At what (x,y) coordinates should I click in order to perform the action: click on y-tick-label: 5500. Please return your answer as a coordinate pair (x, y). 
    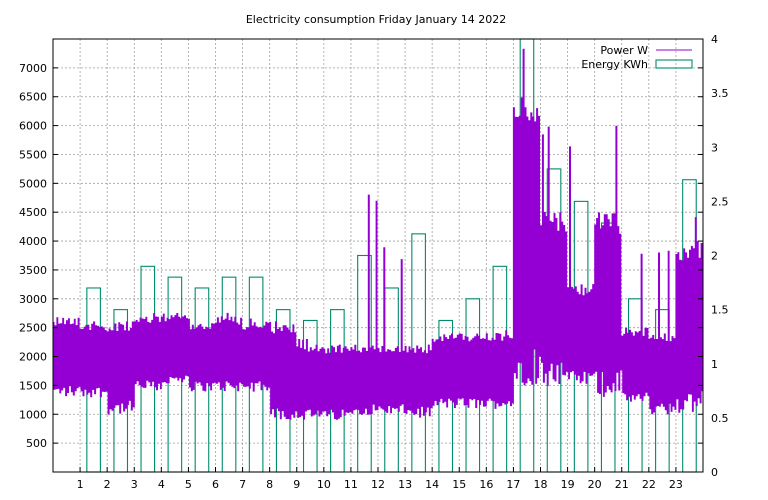
    Looking at the image, I should click on (33, 154).